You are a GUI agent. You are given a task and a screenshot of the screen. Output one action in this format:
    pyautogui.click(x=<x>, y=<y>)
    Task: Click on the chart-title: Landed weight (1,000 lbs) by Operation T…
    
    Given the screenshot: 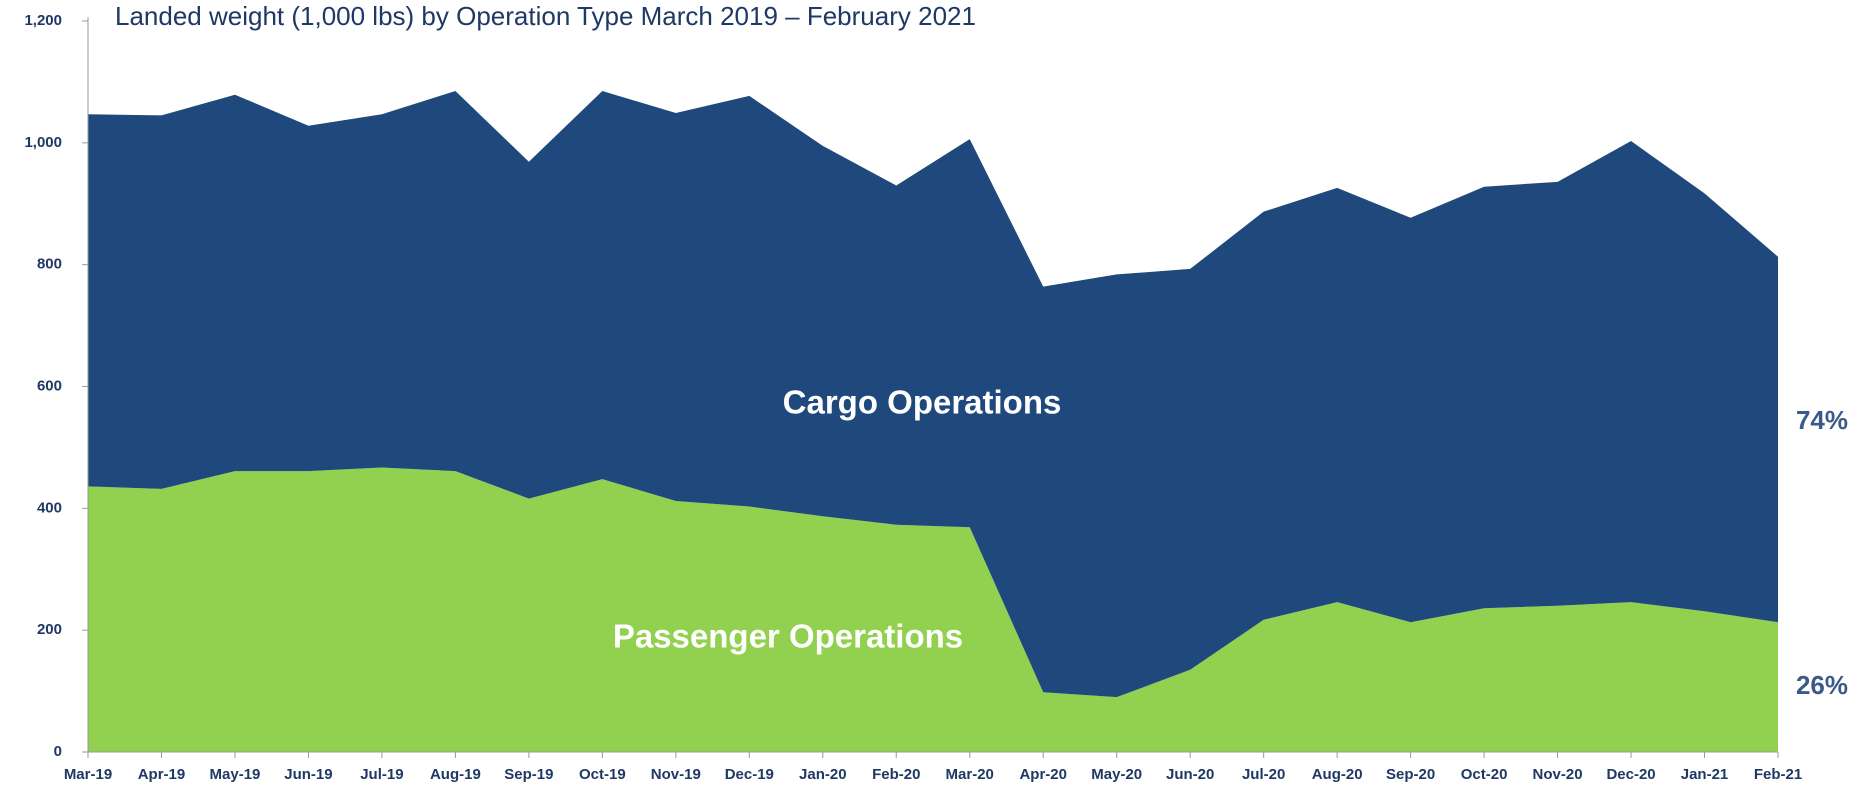 What is the action you would take?
    pyautogui.click(x=545, y=16)
    